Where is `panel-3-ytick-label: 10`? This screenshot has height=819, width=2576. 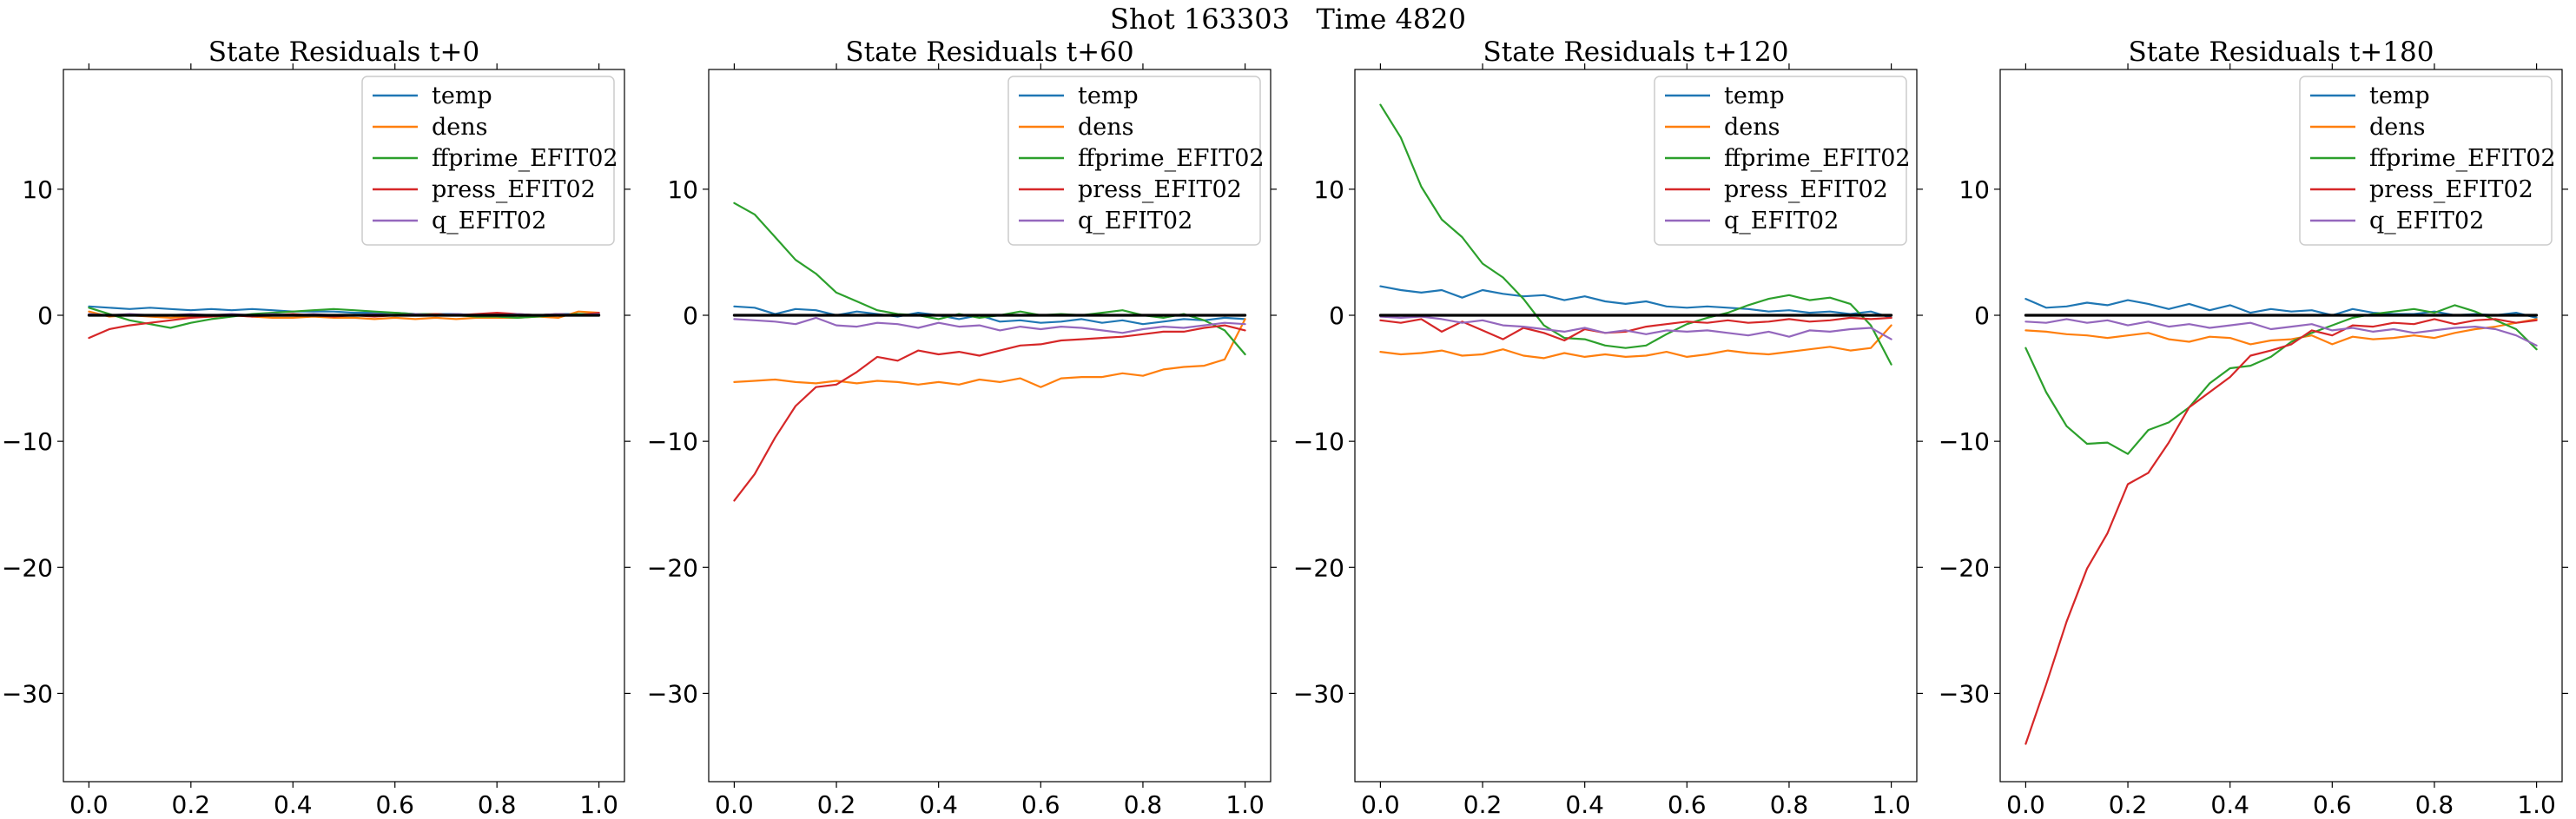 panel-3-ytick-label: 10 is located at coordinates (1974, 189).